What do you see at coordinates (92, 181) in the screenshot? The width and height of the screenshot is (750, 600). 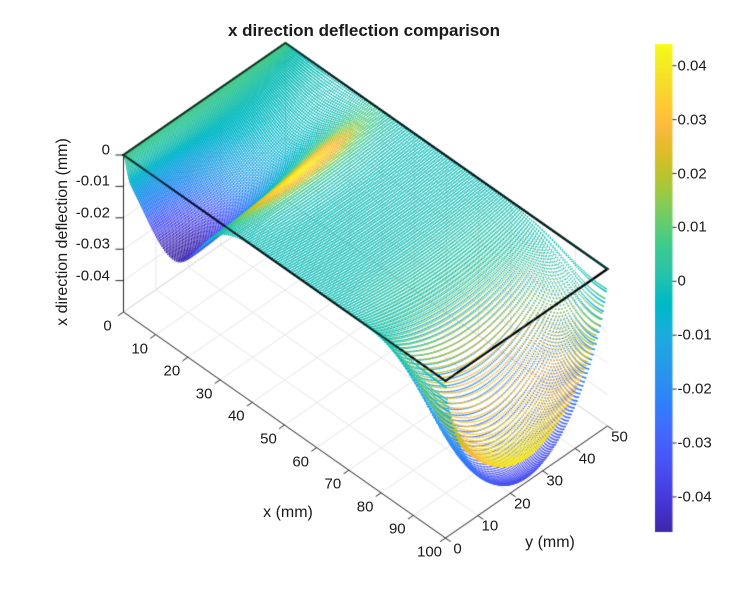 I see `z-tick-label: -0.01` at bounding box center [92, 181].